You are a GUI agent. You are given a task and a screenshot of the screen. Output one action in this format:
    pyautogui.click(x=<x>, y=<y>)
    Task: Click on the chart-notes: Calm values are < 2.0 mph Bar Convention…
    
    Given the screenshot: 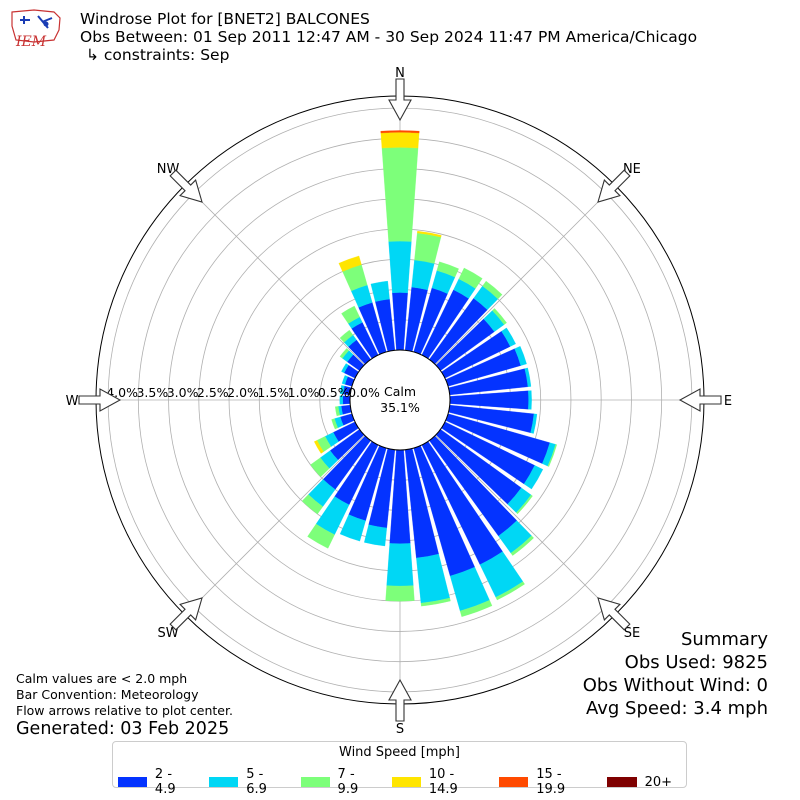 What is the action you would take?
    pyautogui.click(x=124, y=695)
    